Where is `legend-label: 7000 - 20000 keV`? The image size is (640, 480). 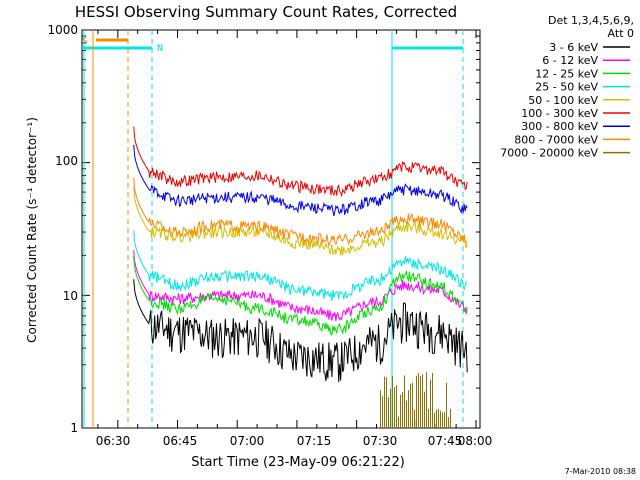 legend-label: 7000 - 20000 keV is located at coordinates (549, 153).